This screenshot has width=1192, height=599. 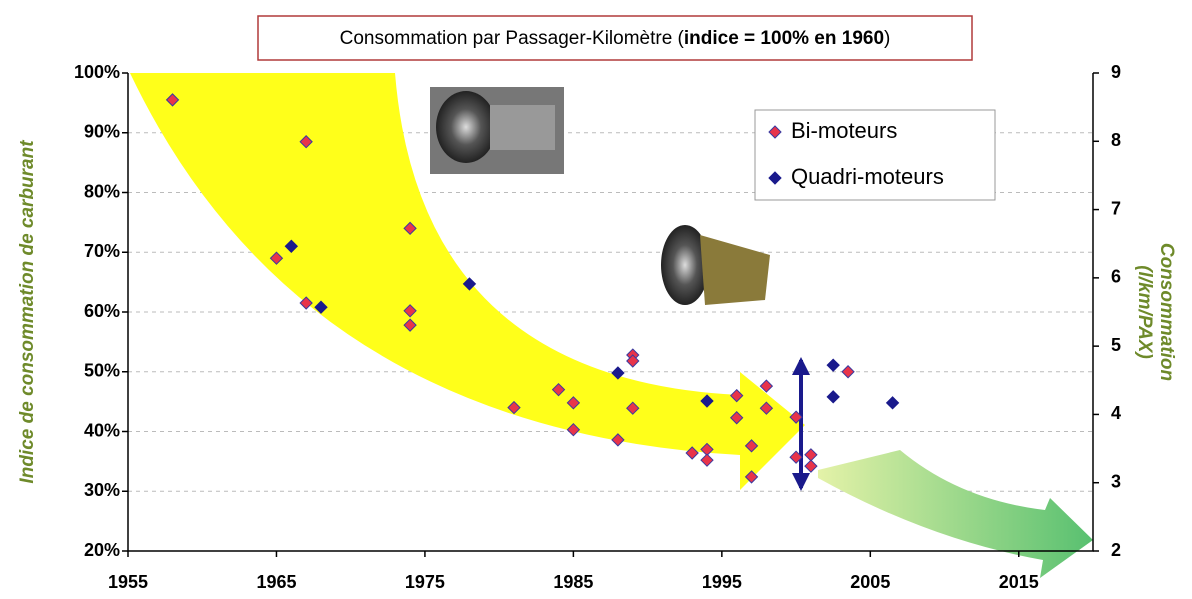 What do you see at coordinates (27, 312) in the screenshot?
I see `y-axis-label: Indice de consommation de carburant` at bounding box center [27, 312].